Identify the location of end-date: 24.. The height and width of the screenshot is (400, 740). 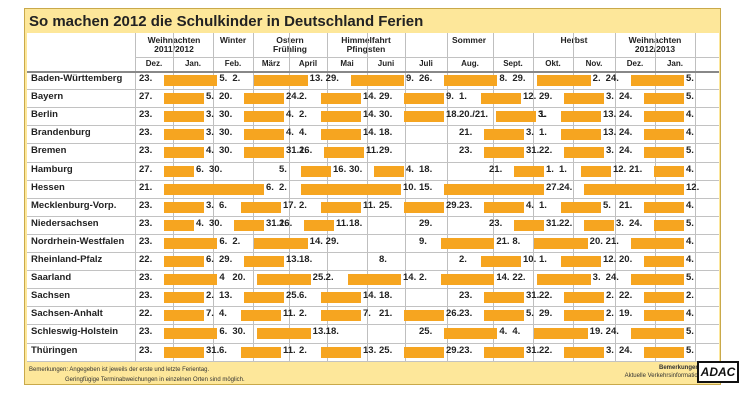
(293, 97).